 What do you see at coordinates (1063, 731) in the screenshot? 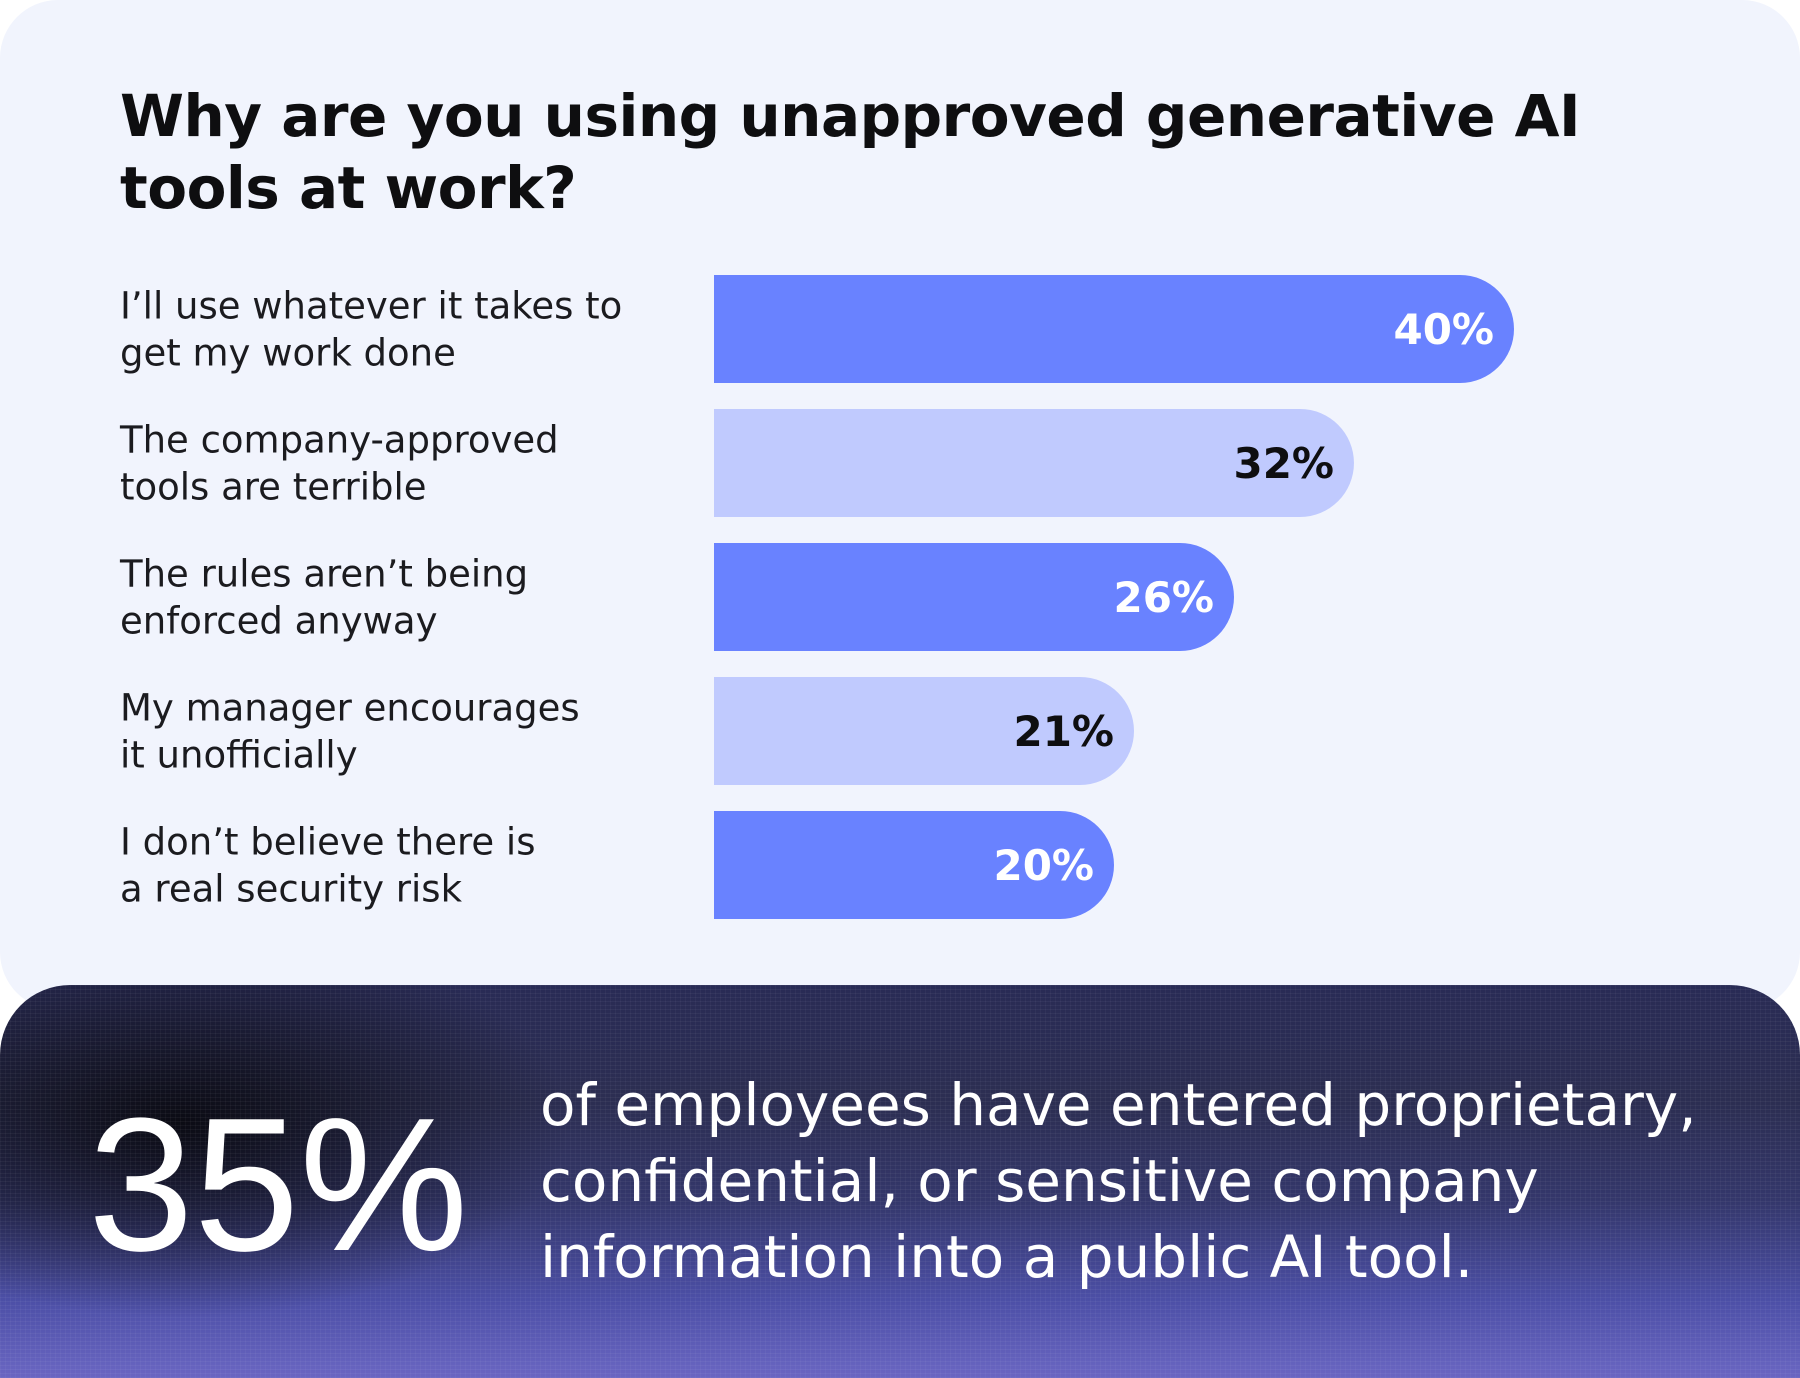
I see `value-label-4: 21%` at bounding box center [1063, 731].